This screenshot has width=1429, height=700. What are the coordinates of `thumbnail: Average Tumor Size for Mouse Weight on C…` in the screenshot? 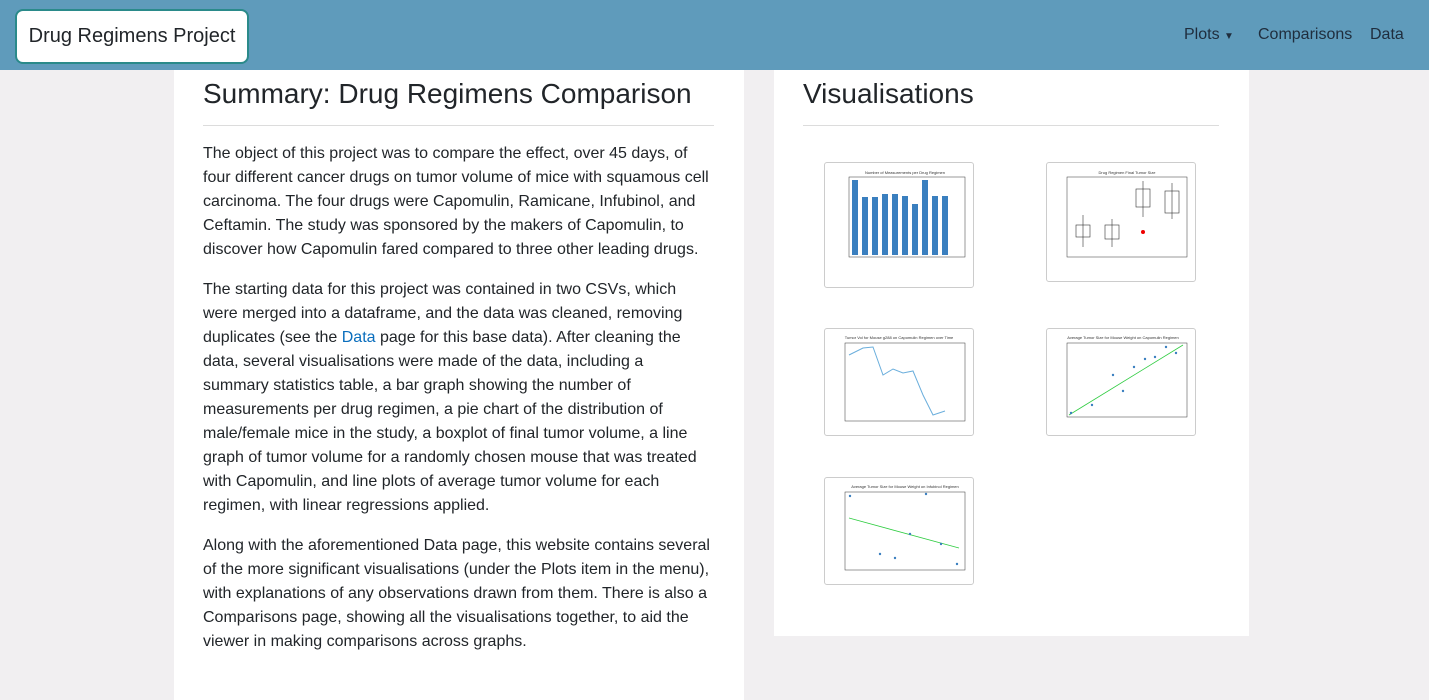 It's located at (1121, 382).